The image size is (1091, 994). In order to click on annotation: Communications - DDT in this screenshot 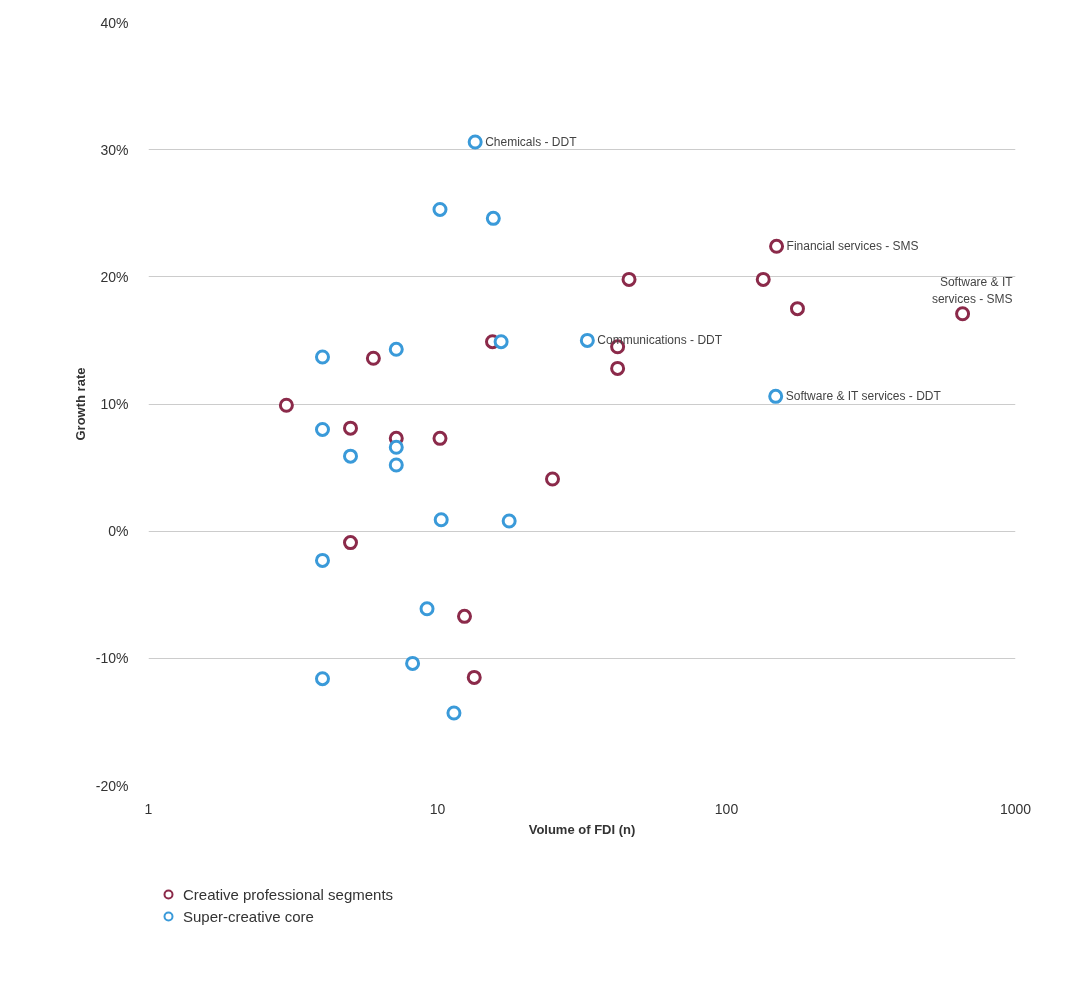, I will do `click(660, 340)`.